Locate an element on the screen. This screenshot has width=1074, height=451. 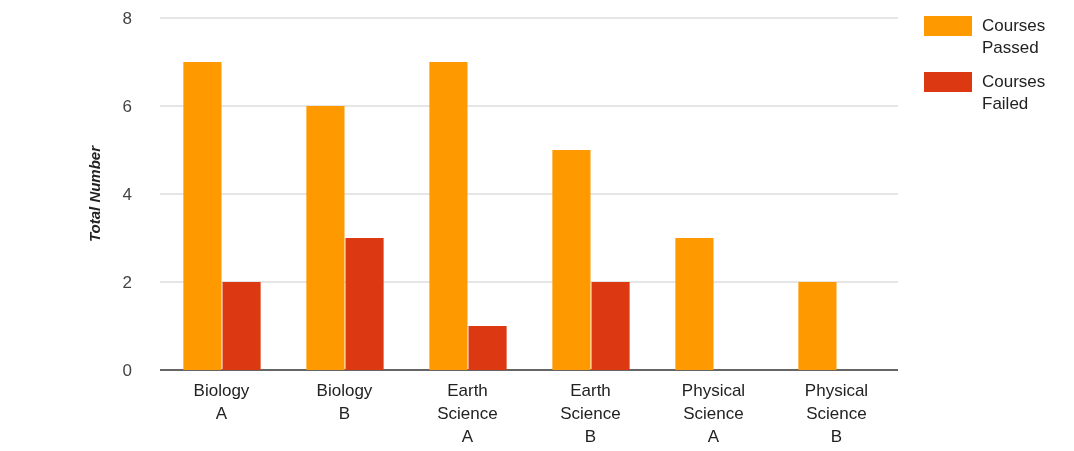
x-tick-label: Physical Science A is located at coordinates (713, 413).